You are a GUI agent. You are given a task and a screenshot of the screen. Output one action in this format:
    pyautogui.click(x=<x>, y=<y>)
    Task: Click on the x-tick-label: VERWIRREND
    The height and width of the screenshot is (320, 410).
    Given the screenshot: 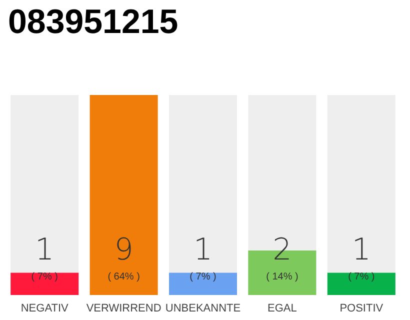 What is the action you would take?
    pyautogui.click(x=124, y=308)
    